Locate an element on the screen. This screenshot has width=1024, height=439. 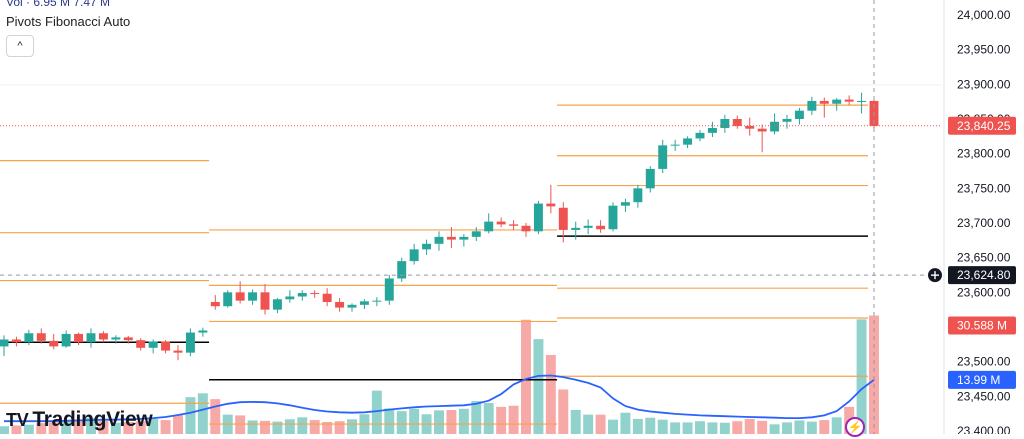
price-tick-label: 23,750.00 is located at coordinates (984, 188).